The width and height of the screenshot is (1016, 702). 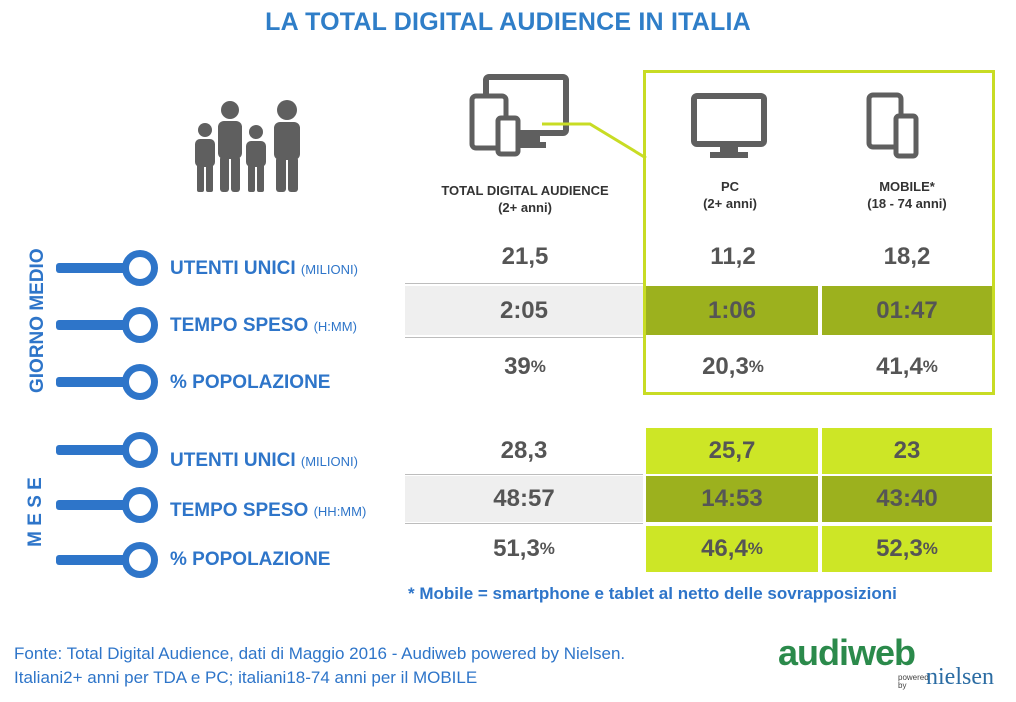 I want to click on cell-mobile: 43:40, so click(x=907, y=499).